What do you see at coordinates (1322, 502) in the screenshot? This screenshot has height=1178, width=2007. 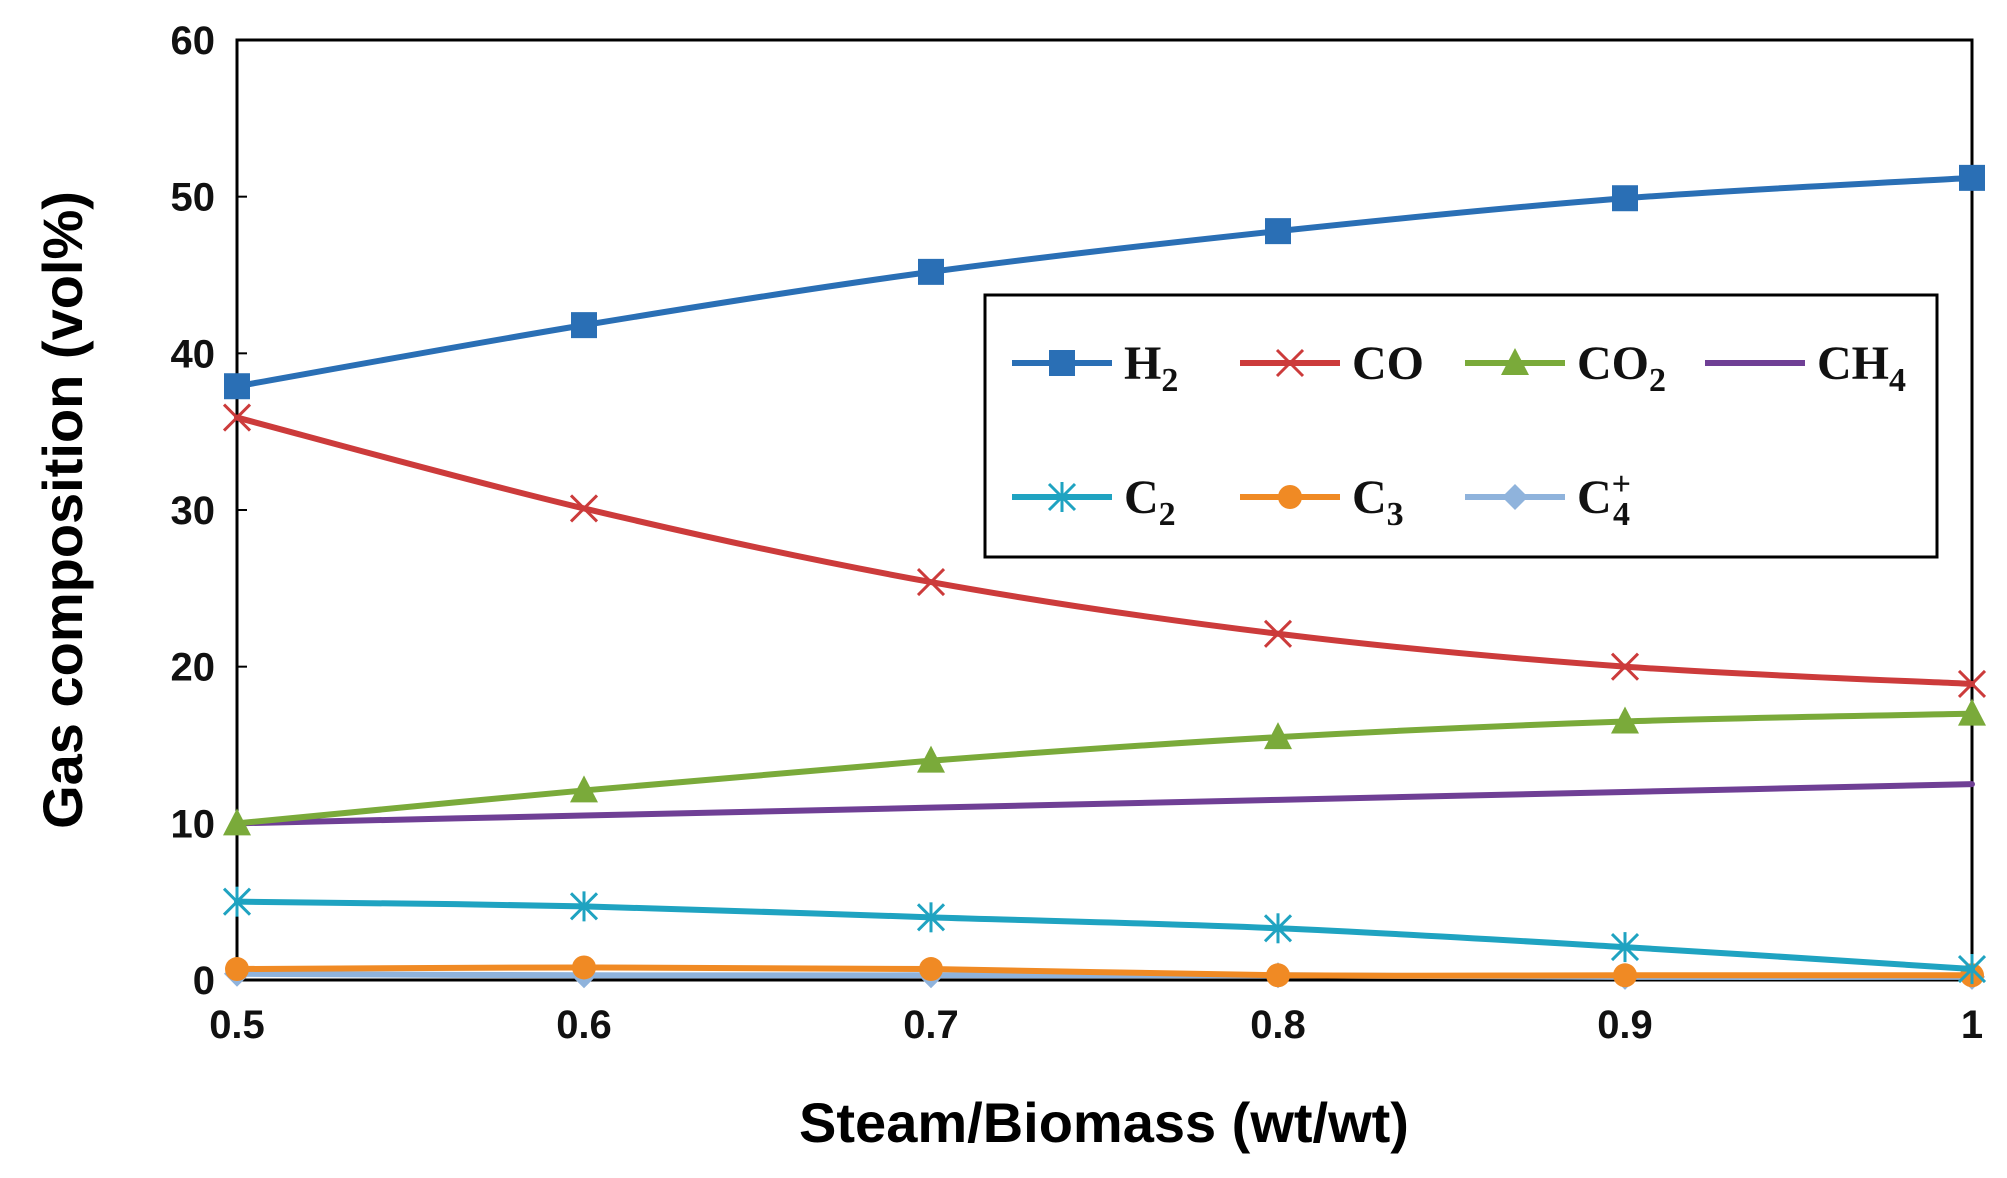 I see `legend-item-c3: C3` at bounding box center [1322, 502].